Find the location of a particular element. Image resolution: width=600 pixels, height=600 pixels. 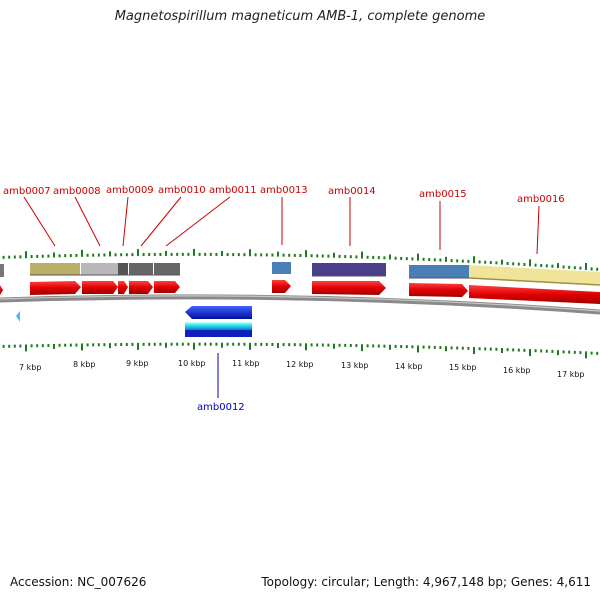

inner-tick-marks is located at coordinates (300, 350).